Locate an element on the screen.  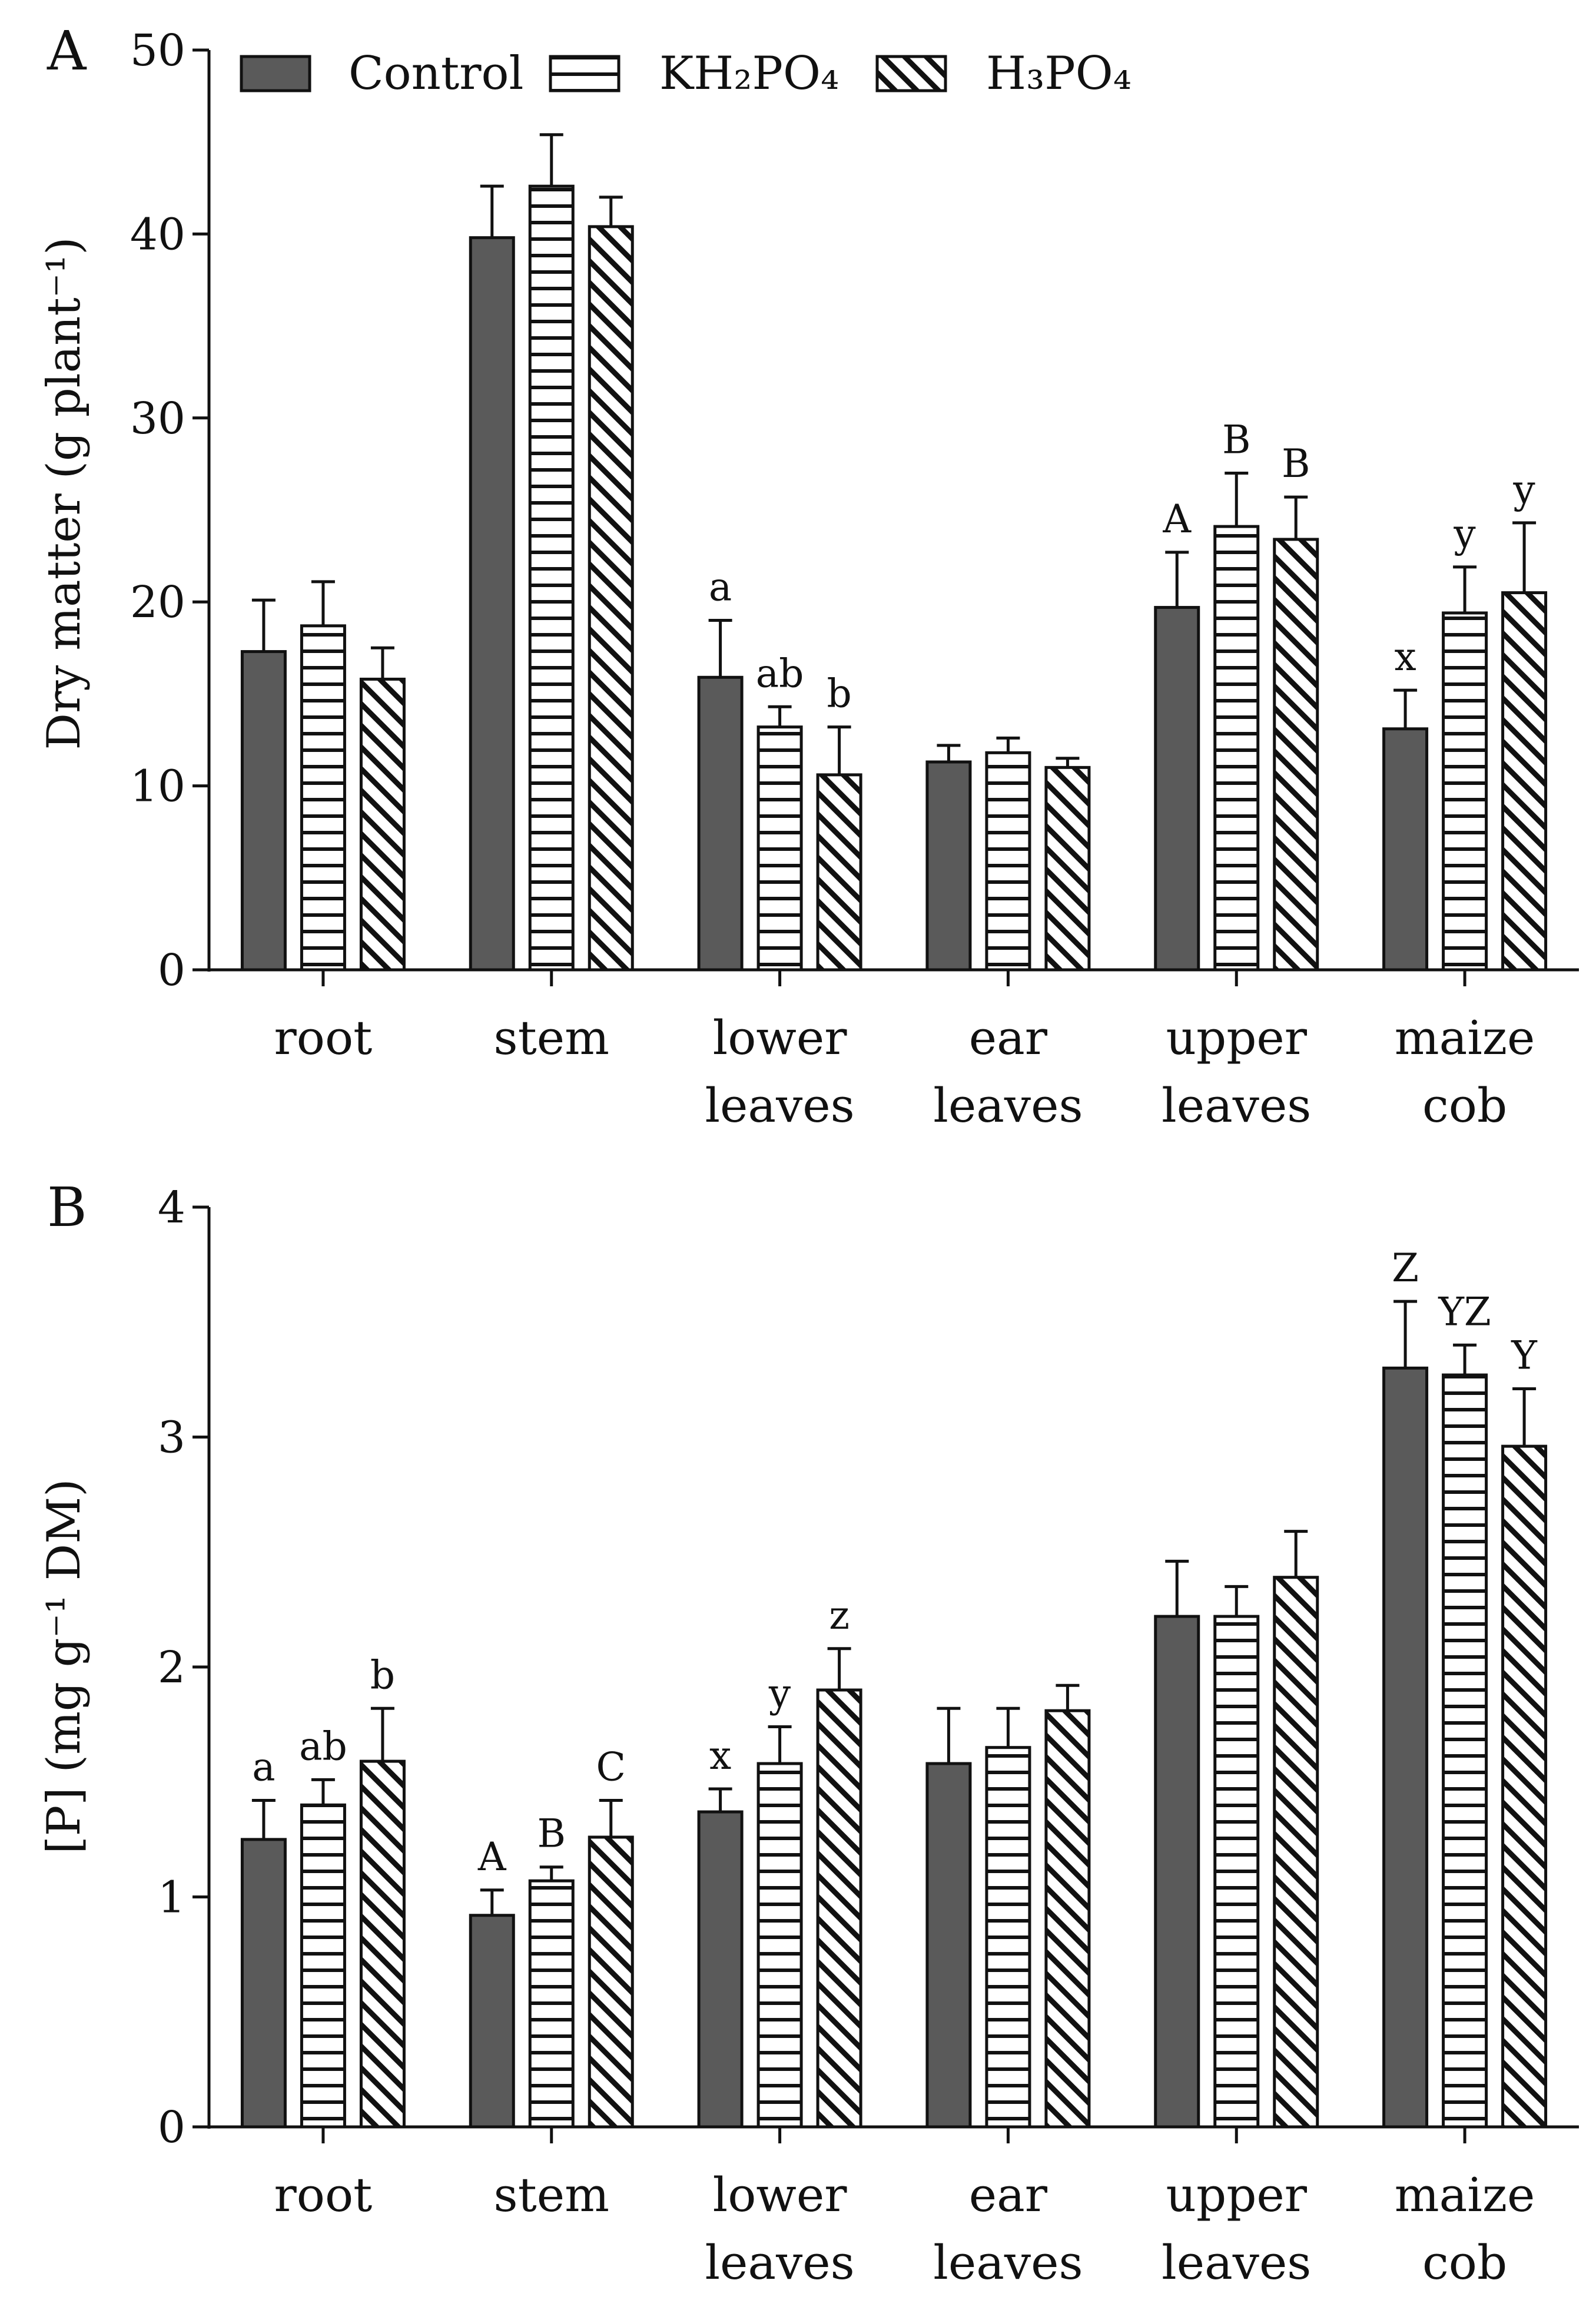
panel-a-category-label-upper-leaves: upper is located at coordinates (1236, 1038).